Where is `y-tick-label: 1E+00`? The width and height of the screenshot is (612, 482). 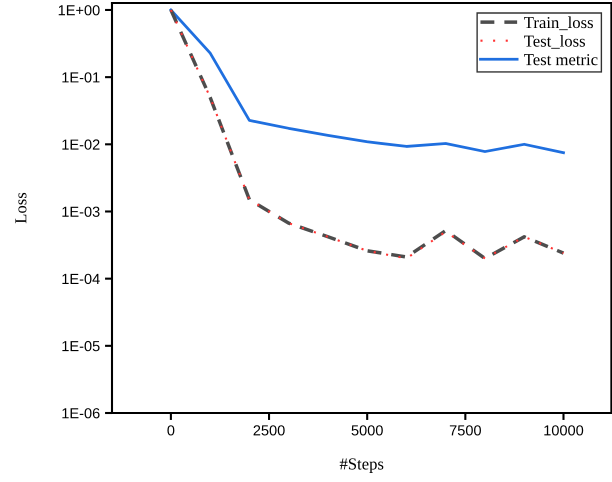
y-tick-label: 1E+00 is located at coordinates (79, 10).